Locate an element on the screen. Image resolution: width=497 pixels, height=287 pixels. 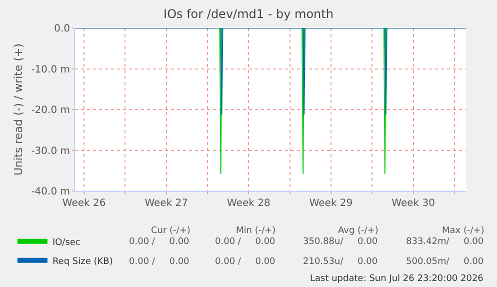
text: Min (-/+) is located at coordinates (256, 231).